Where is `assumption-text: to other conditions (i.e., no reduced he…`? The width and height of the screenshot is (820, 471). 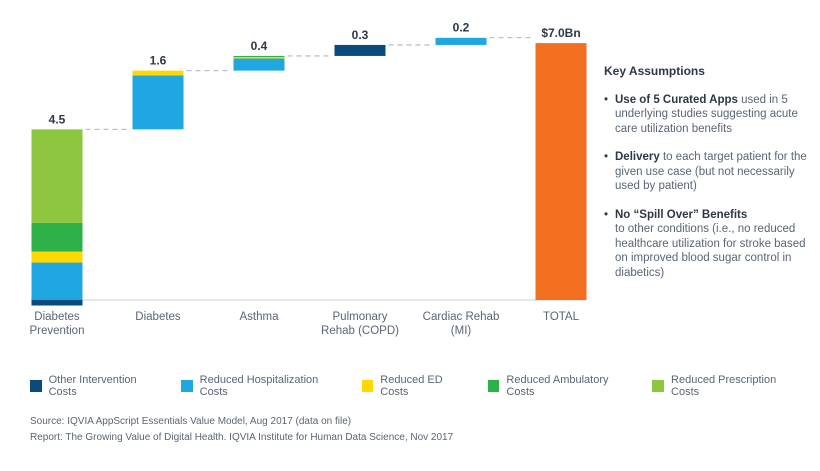 assumption-text: to other conditions (i.e., no reduced he… is located at coordinates (710, 251).